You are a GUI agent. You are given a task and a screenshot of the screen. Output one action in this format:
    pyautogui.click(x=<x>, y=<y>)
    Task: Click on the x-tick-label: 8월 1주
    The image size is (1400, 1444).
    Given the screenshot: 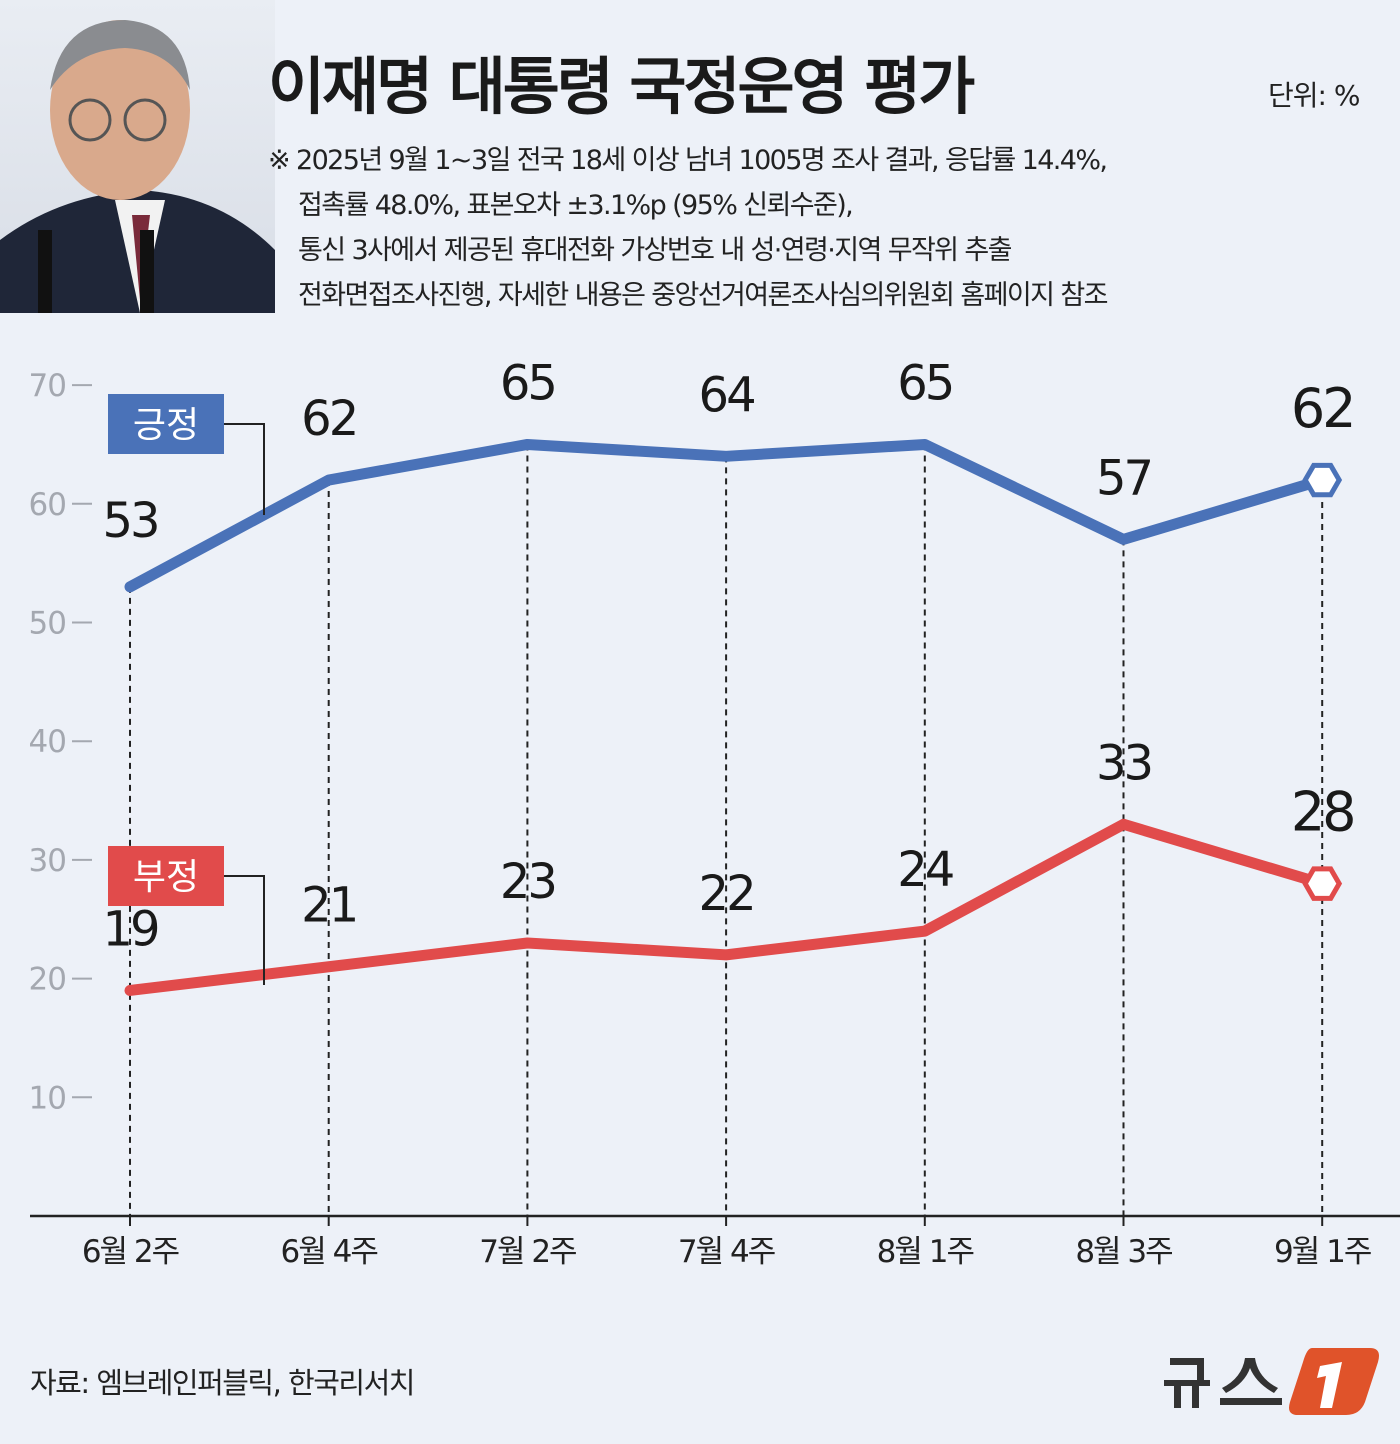 What is the action you would take?
    pyautogui.click(x=925, y=1252)
    